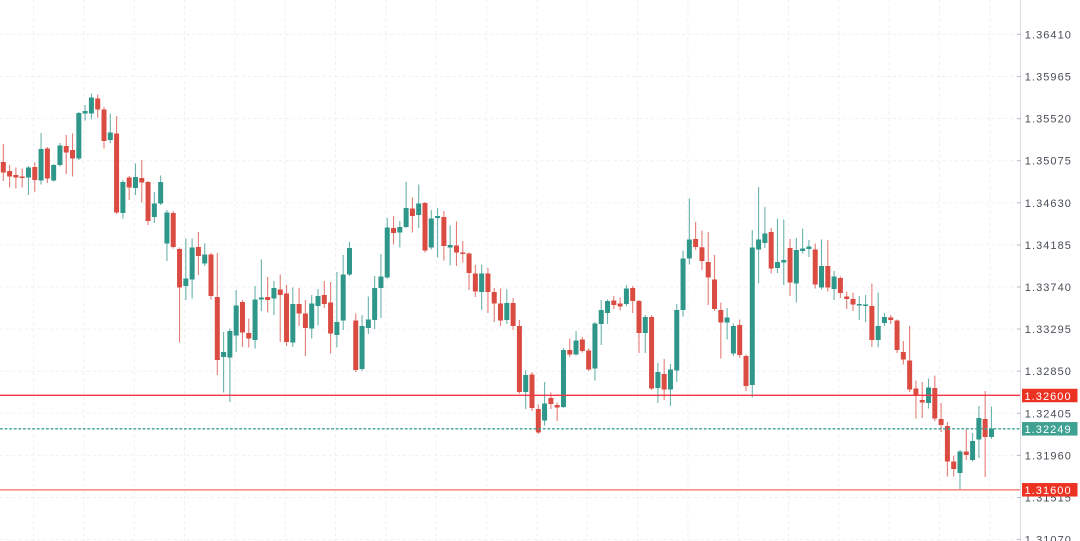  Describe the element at coordinates (1048, 246) in the screenshot. I see `svg-text: 1.34185` at that location.